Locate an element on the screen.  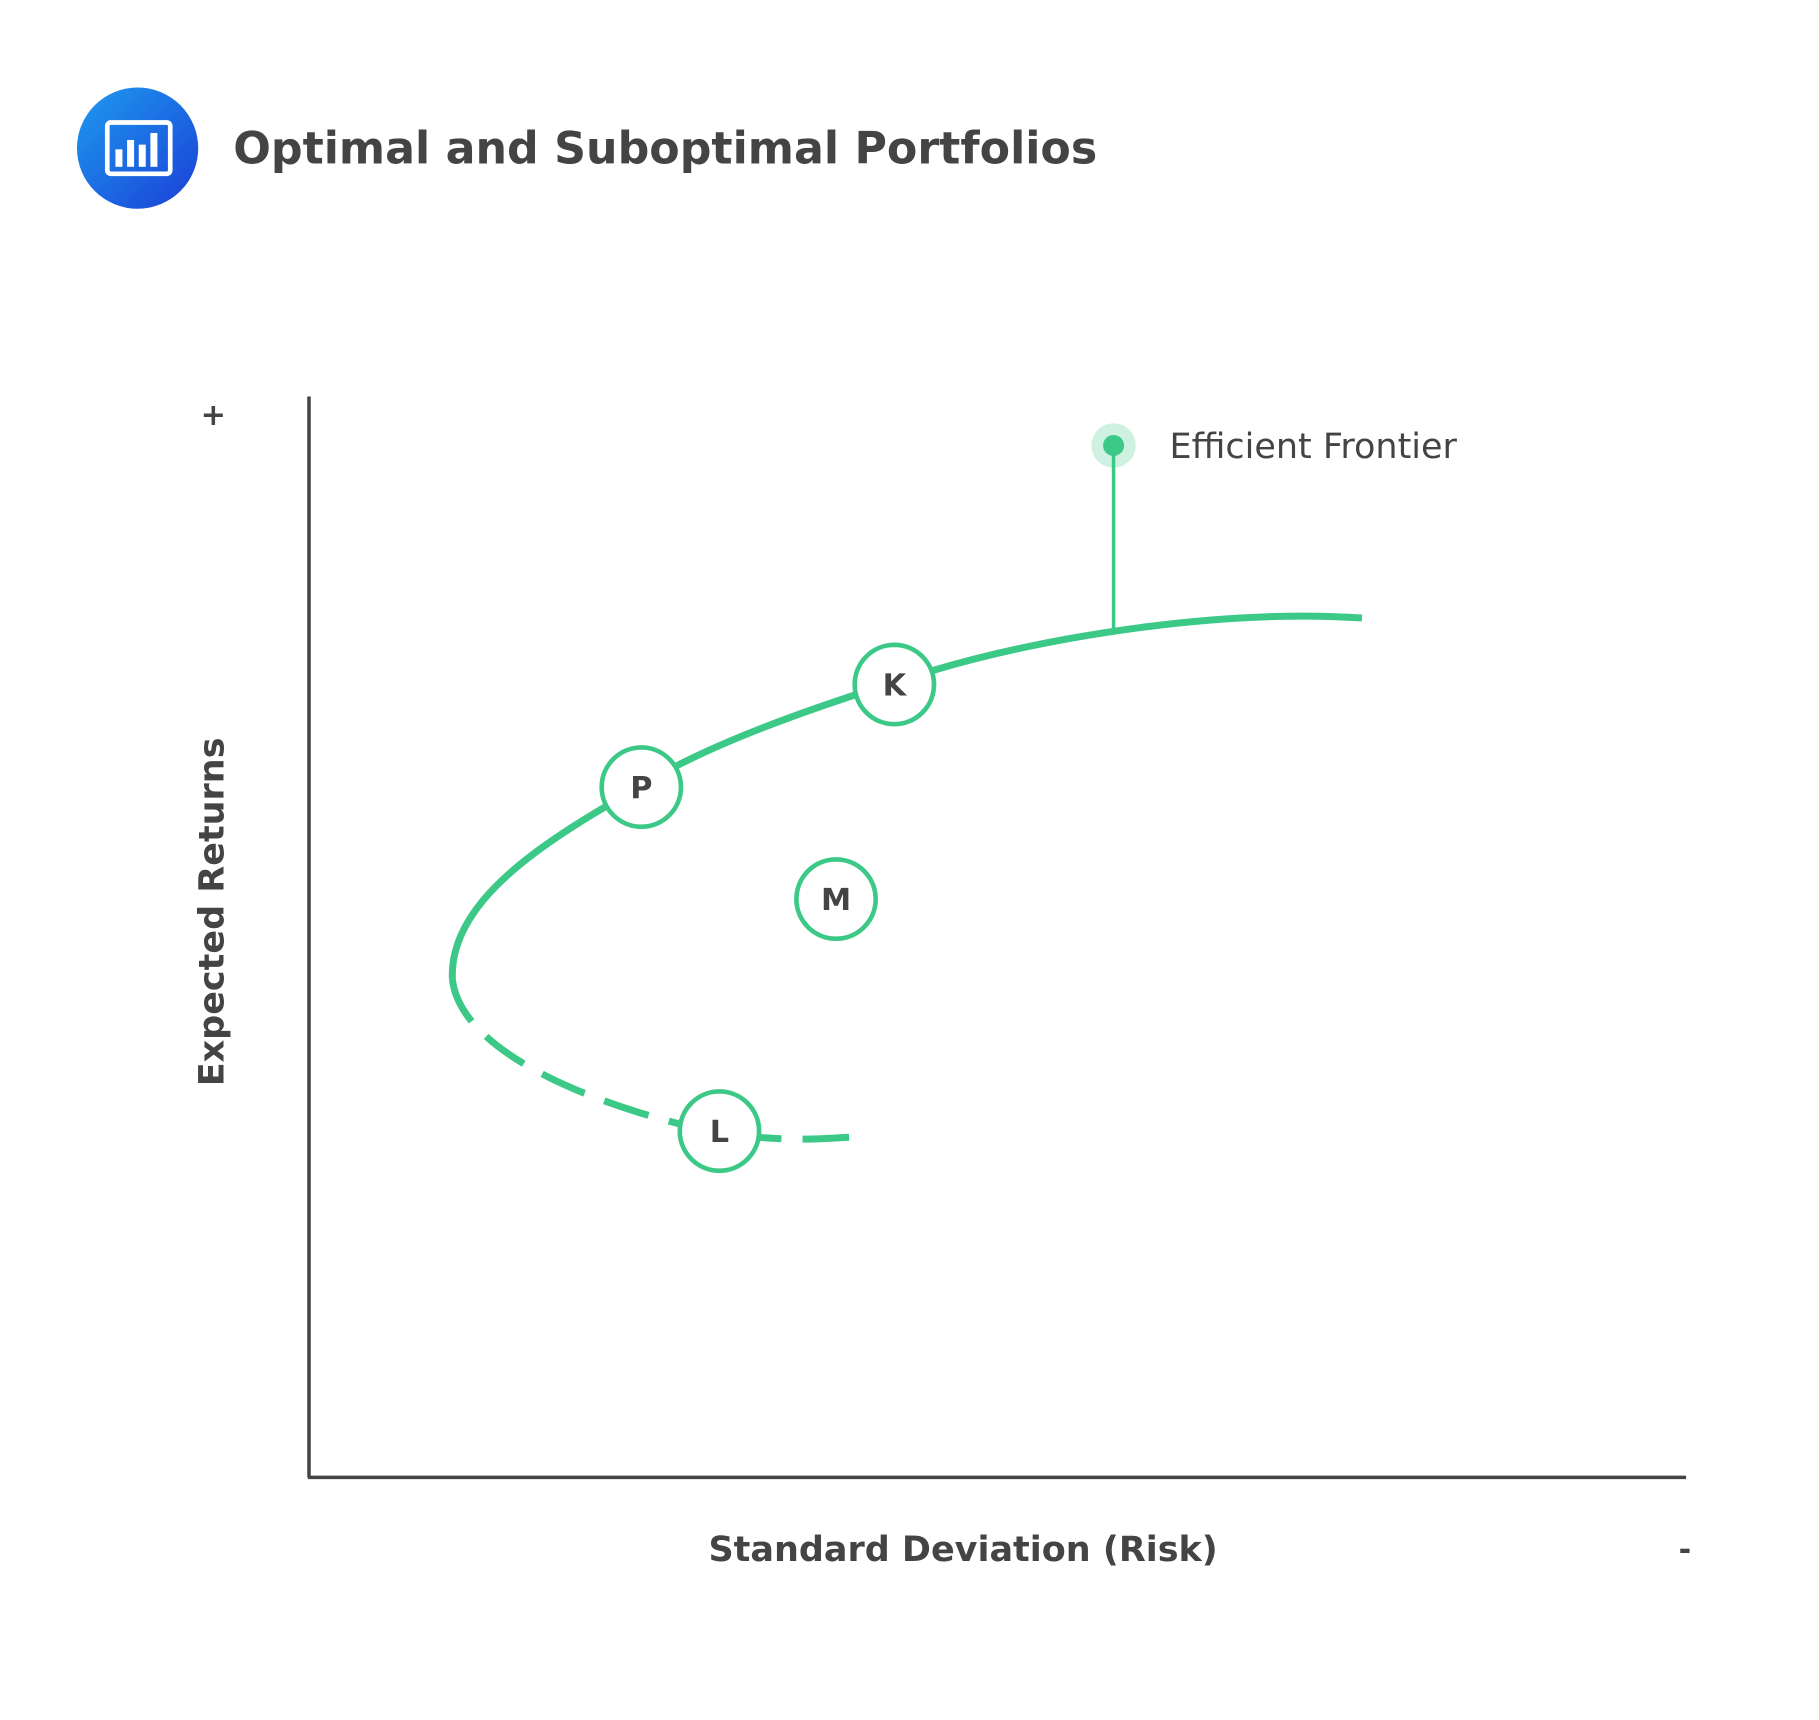
point-p: P is located at coordinates (641, 787).